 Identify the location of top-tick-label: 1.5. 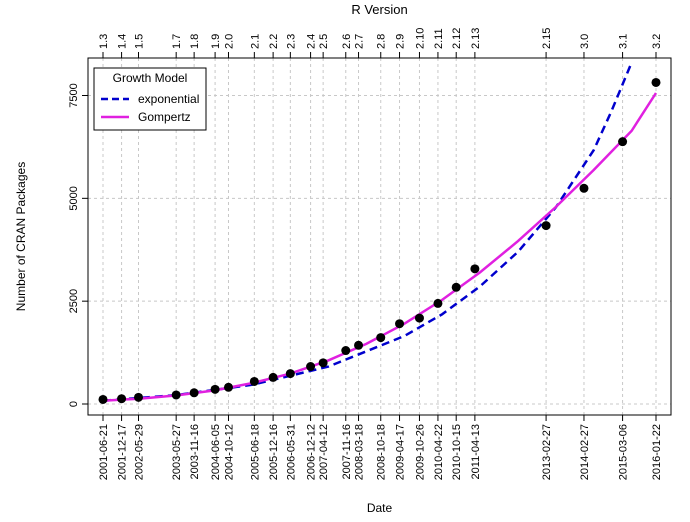
(139, 41).